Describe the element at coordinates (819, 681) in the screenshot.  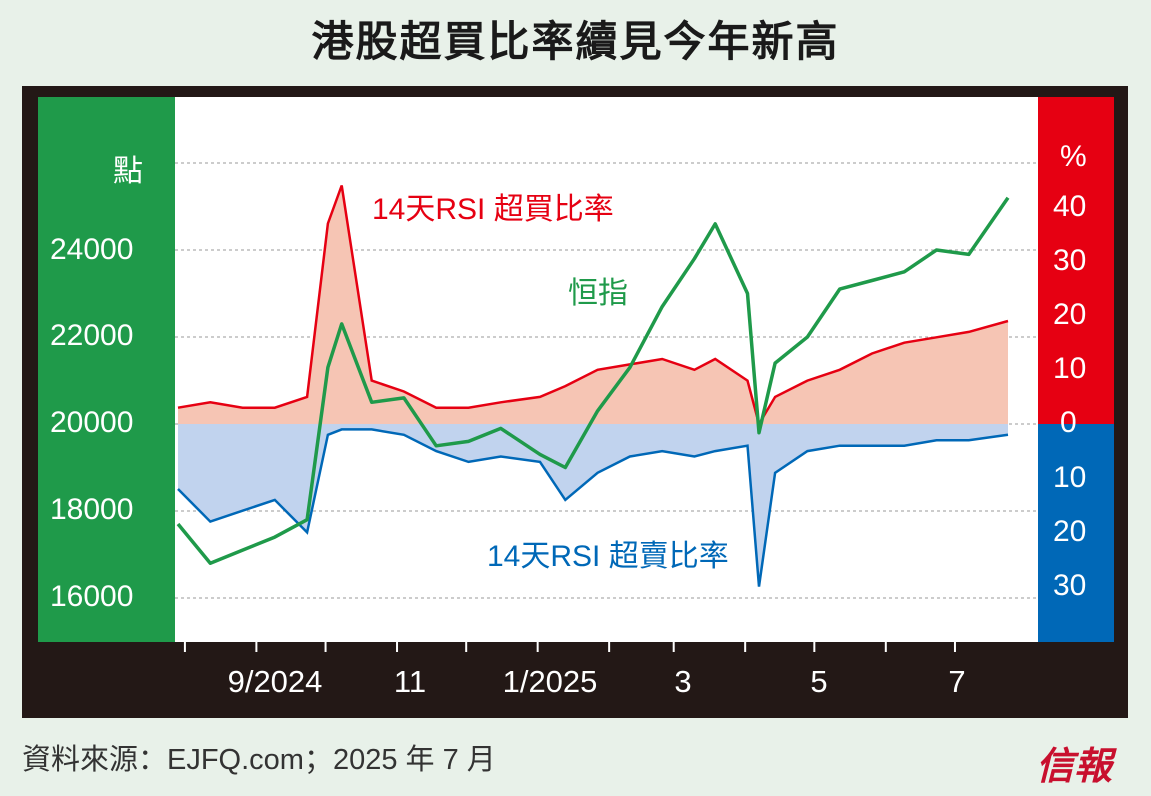
I see `x-tick-may: 5` at that location.